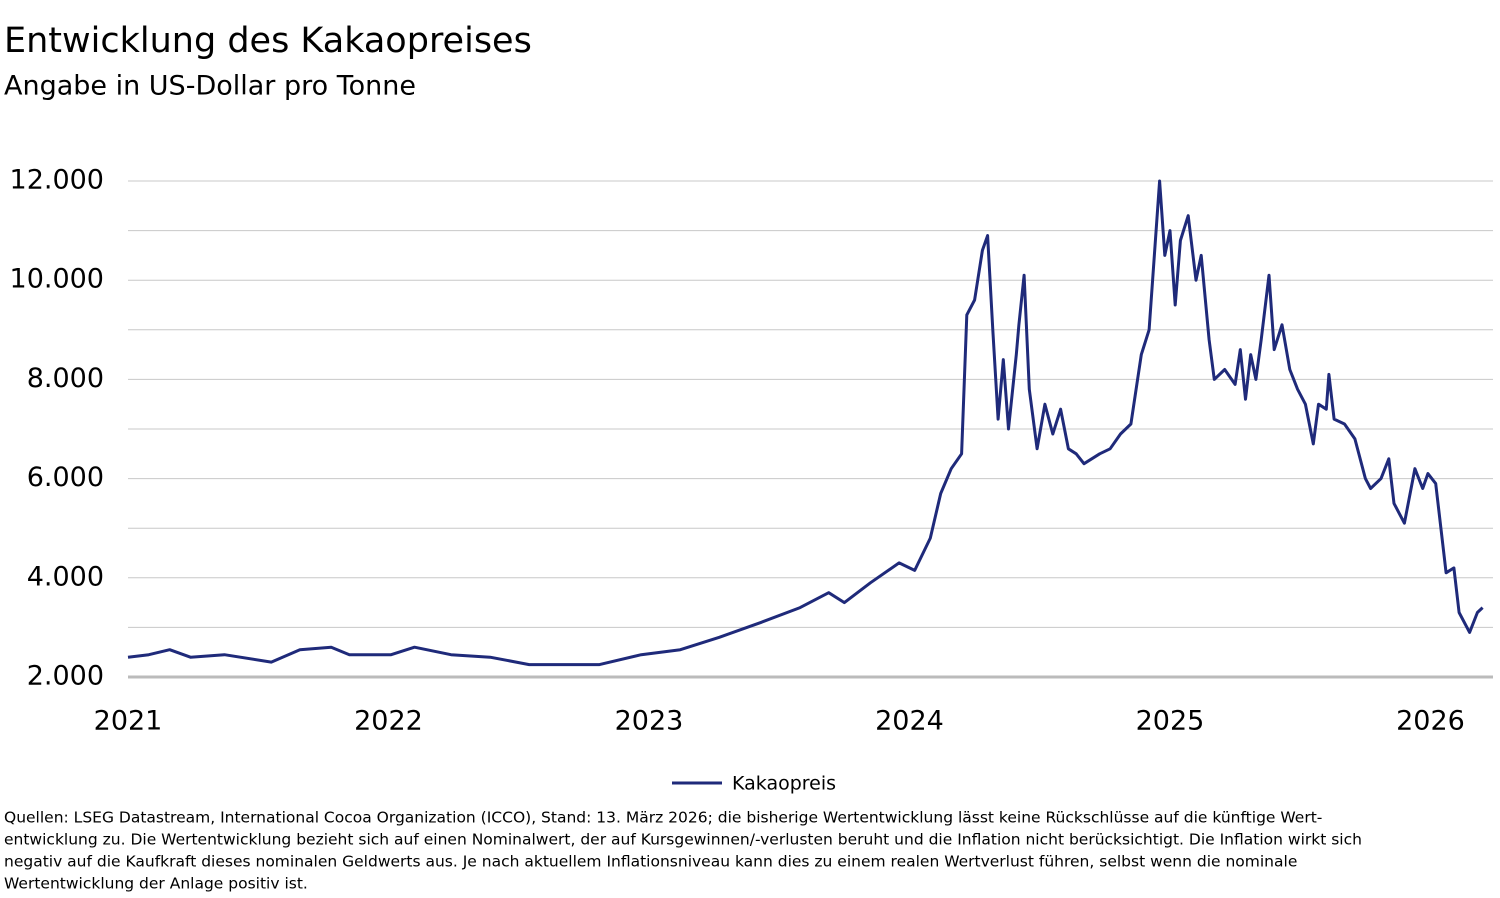 This screenshot has height=898, width=1500. I want to click on chart-subtitle: Angabe in US-Dollar pro Tonne, so click(210, 86).